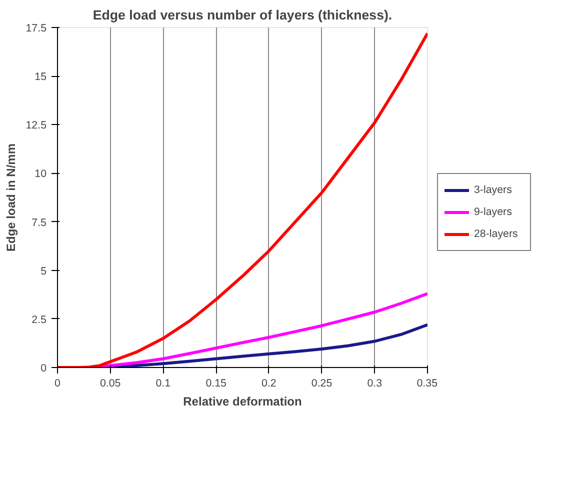 The image size is (585, 488). What do you see at coordinates (496, 234) in the screenshot?
I see `legend-label: 28-layers` at bounding box center [496, 234].